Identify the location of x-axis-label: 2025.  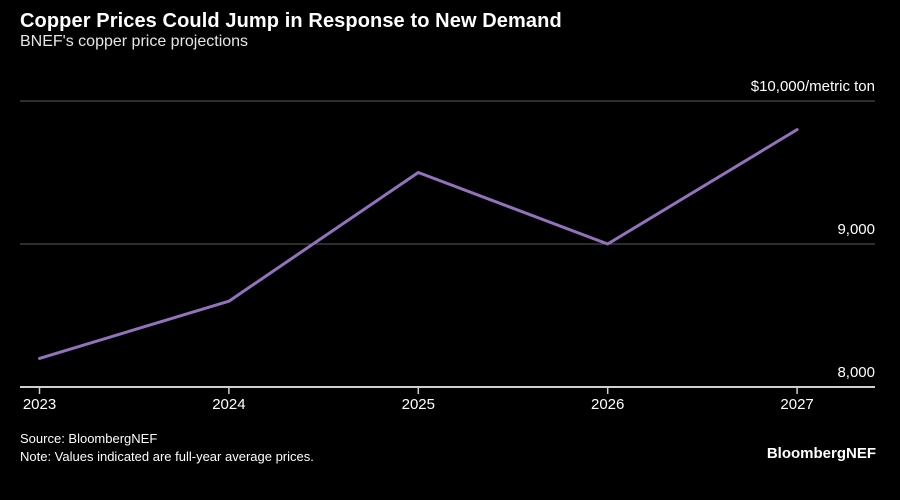
(418, 404).